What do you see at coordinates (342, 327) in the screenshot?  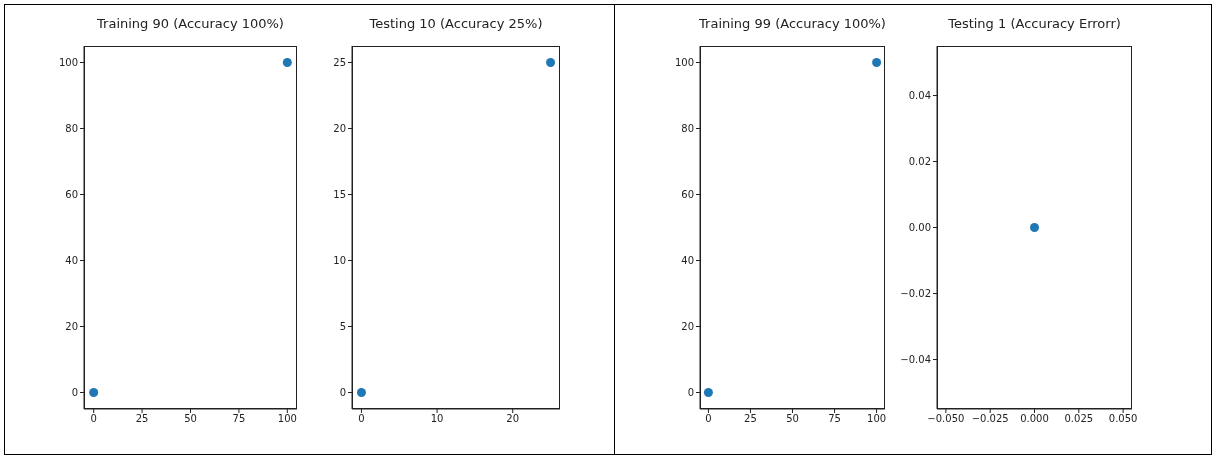 I see `y-tick-label: 5` at bounding box center [342, 327].